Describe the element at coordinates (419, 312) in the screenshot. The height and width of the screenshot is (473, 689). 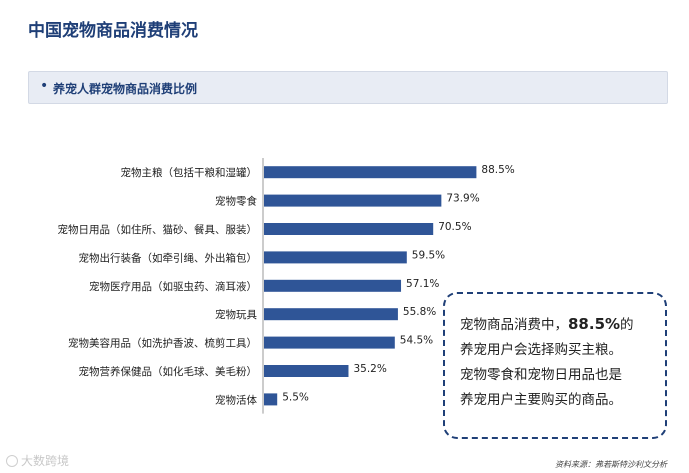
I see `value-label: 55.8%` at that location.